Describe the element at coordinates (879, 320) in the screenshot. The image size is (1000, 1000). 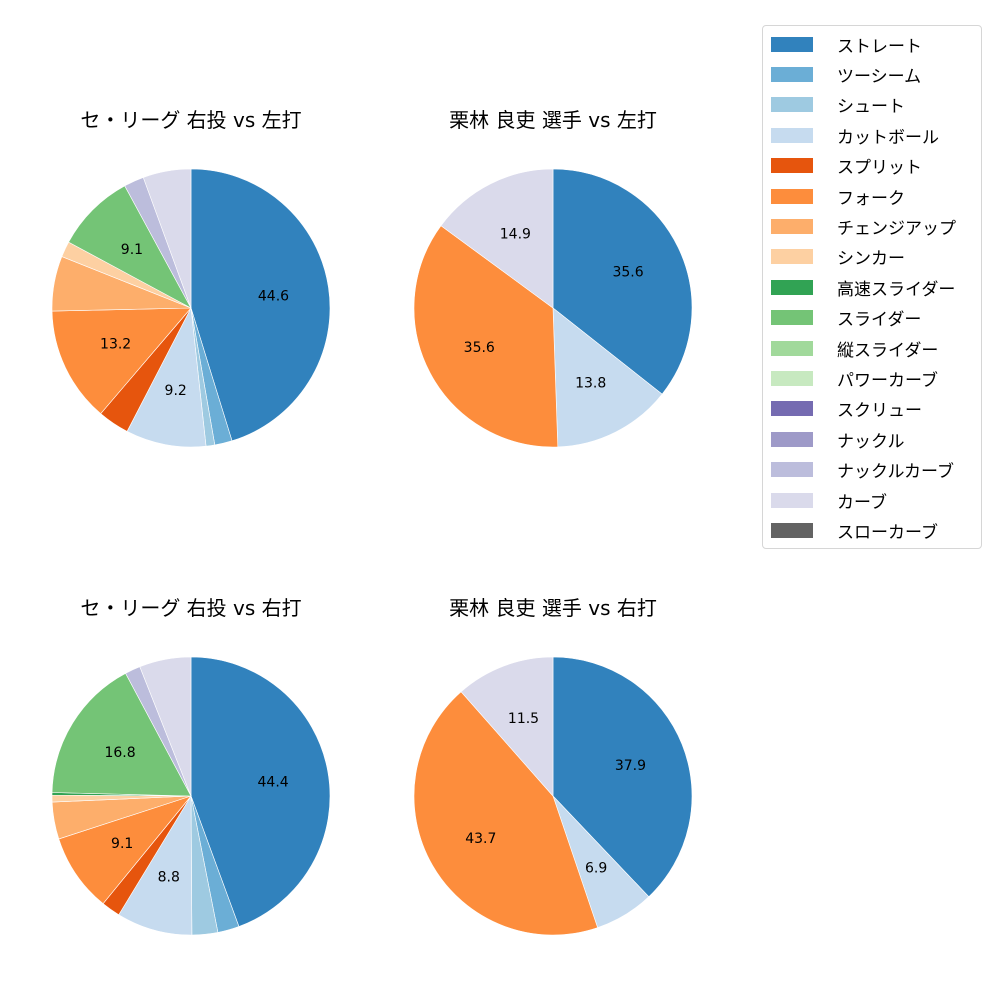
I see `legend-label: スライダー` at that location.